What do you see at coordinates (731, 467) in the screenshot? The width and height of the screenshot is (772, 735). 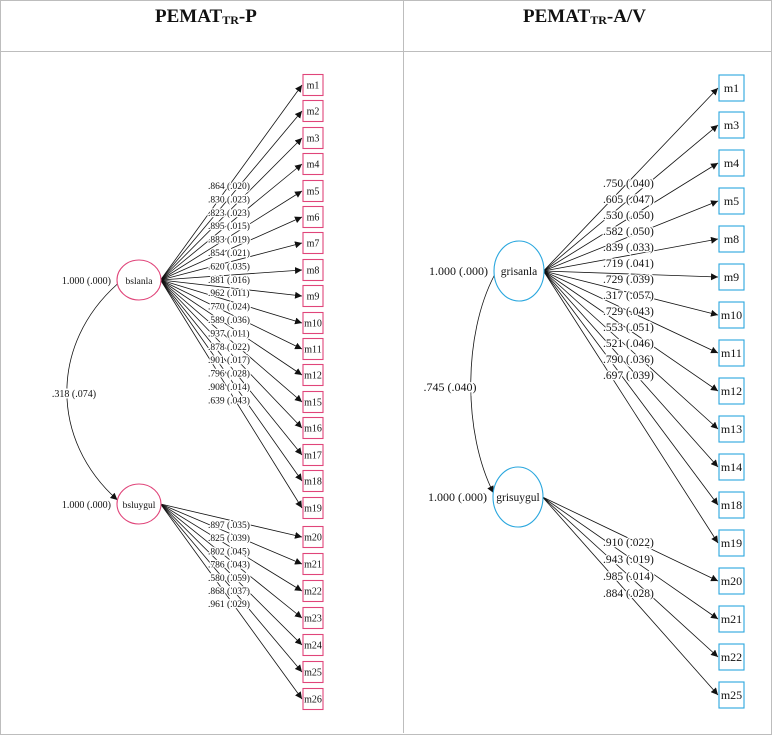 I see `item-label: m14` at bounding box center [731, 467].